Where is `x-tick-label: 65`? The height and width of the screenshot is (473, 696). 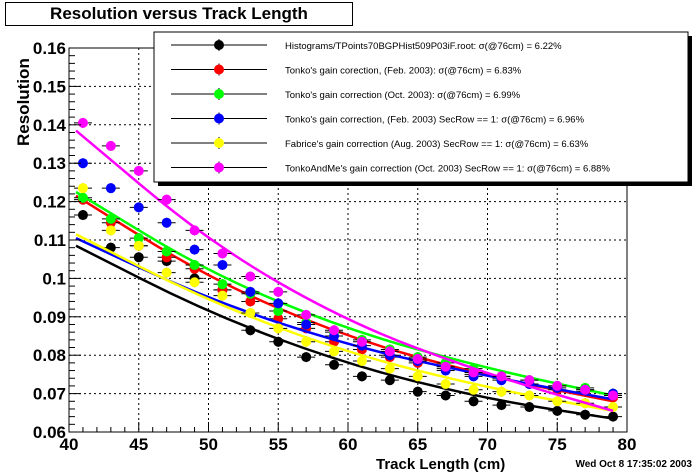
x-tick-label: 65 is located at coordinates (417, 444).